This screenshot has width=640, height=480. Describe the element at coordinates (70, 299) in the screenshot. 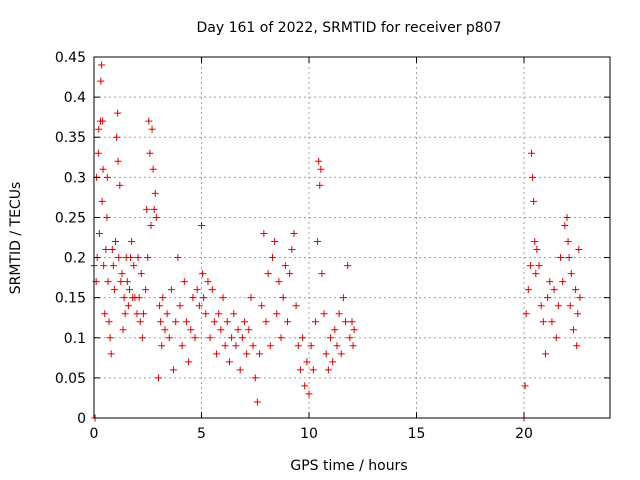

I see `y-tick-label: 0.15` at that location.